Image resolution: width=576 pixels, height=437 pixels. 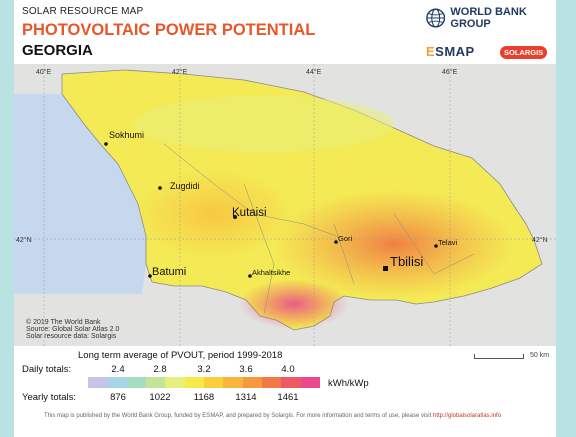 I want to click on east-orange-zone, so click(x=394, y=244).